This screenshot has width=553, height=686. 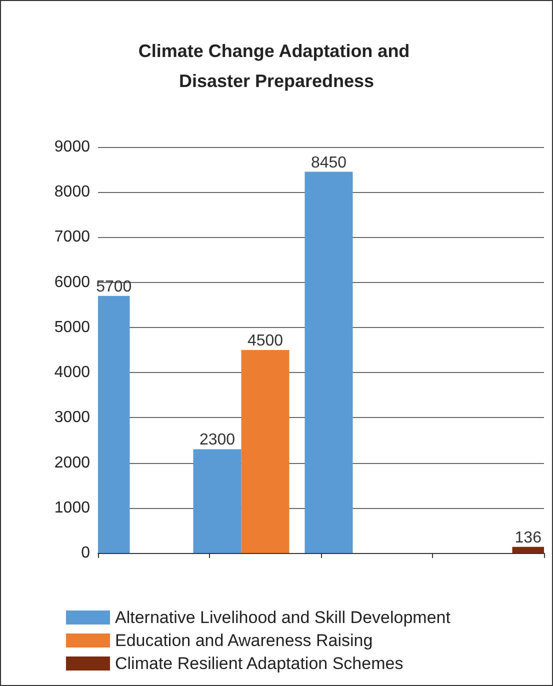 I want to click on y-tick-label: 5000, so click(x=72, y=327).